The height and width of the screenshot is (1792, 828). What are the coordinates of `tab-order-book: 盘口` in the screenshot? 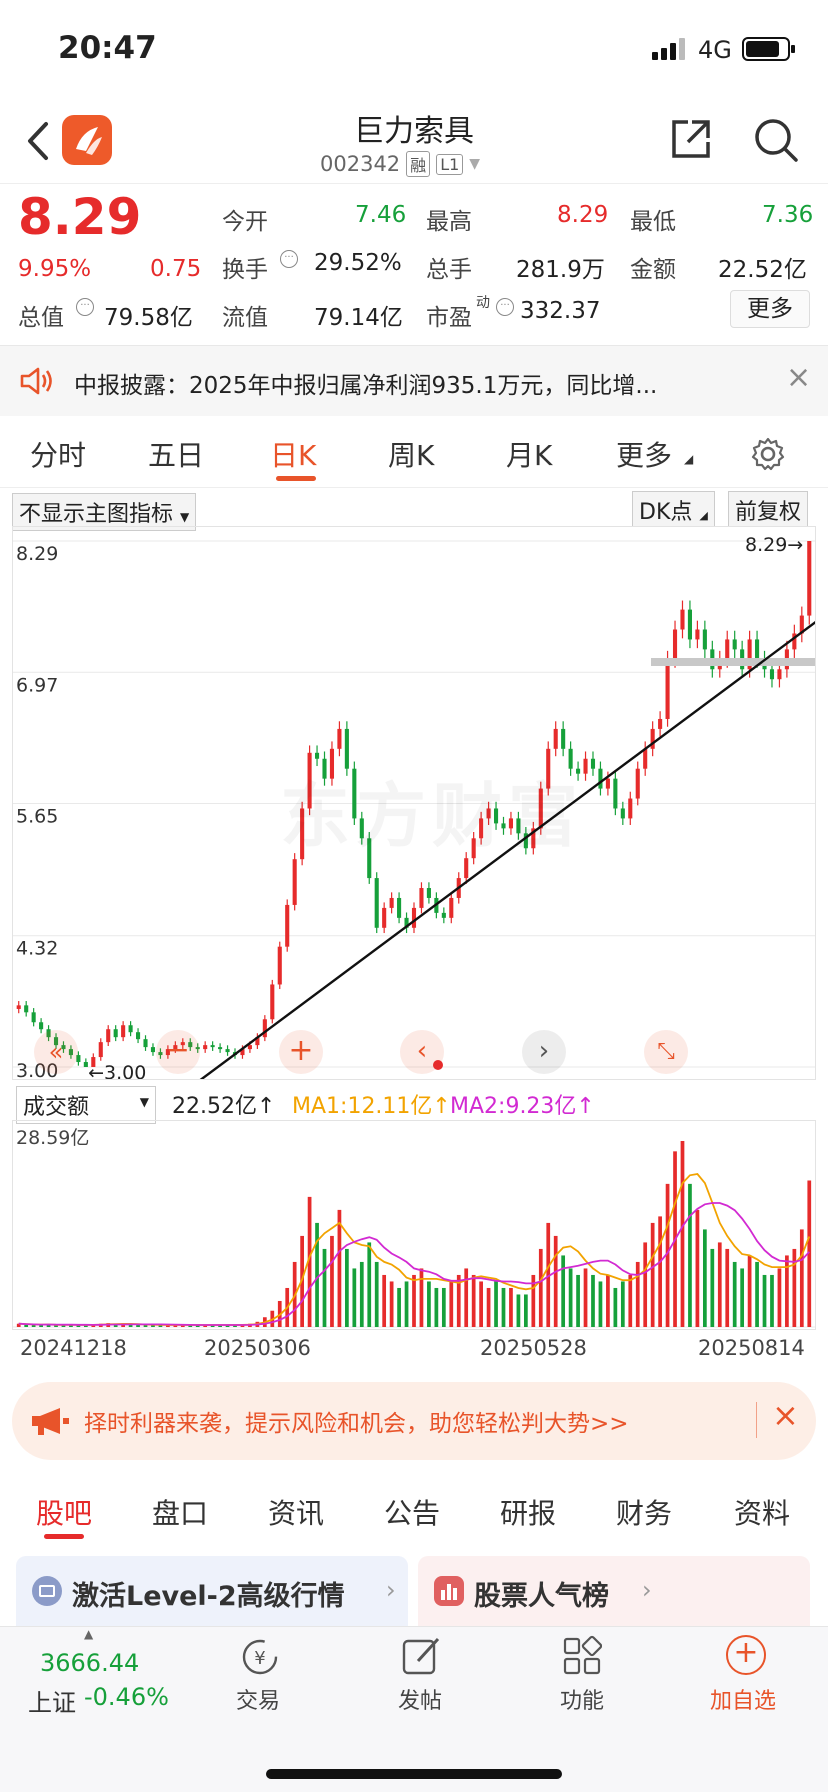 It's located at (180, 1513).